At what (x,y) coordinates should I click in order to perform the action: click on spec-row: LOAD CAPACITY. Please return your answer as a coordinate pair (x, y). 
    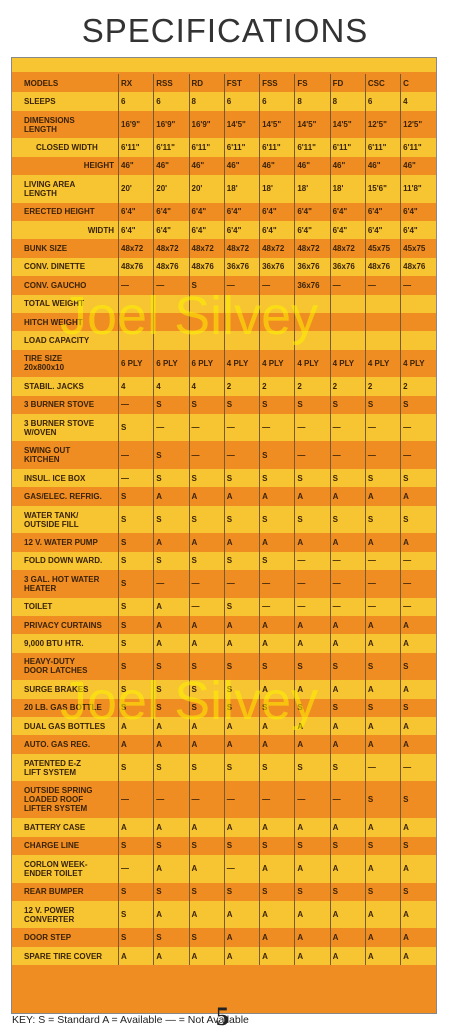
    Looking at the image, I should click on (224, 340).